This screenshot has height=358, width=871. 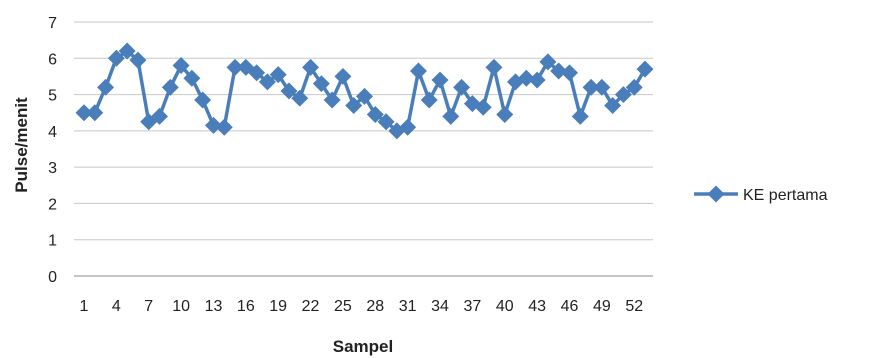 I want to click on x-tick-label: 37, so click(x=472, y=306).